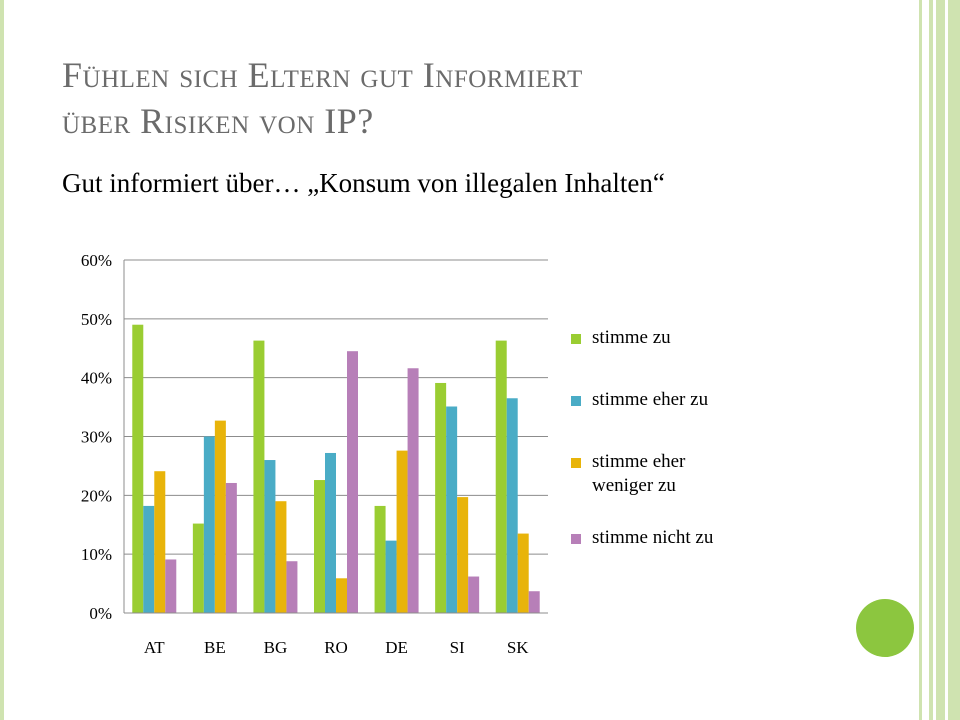  I want to click on legend-label: stimme zu, so click(631, 337).